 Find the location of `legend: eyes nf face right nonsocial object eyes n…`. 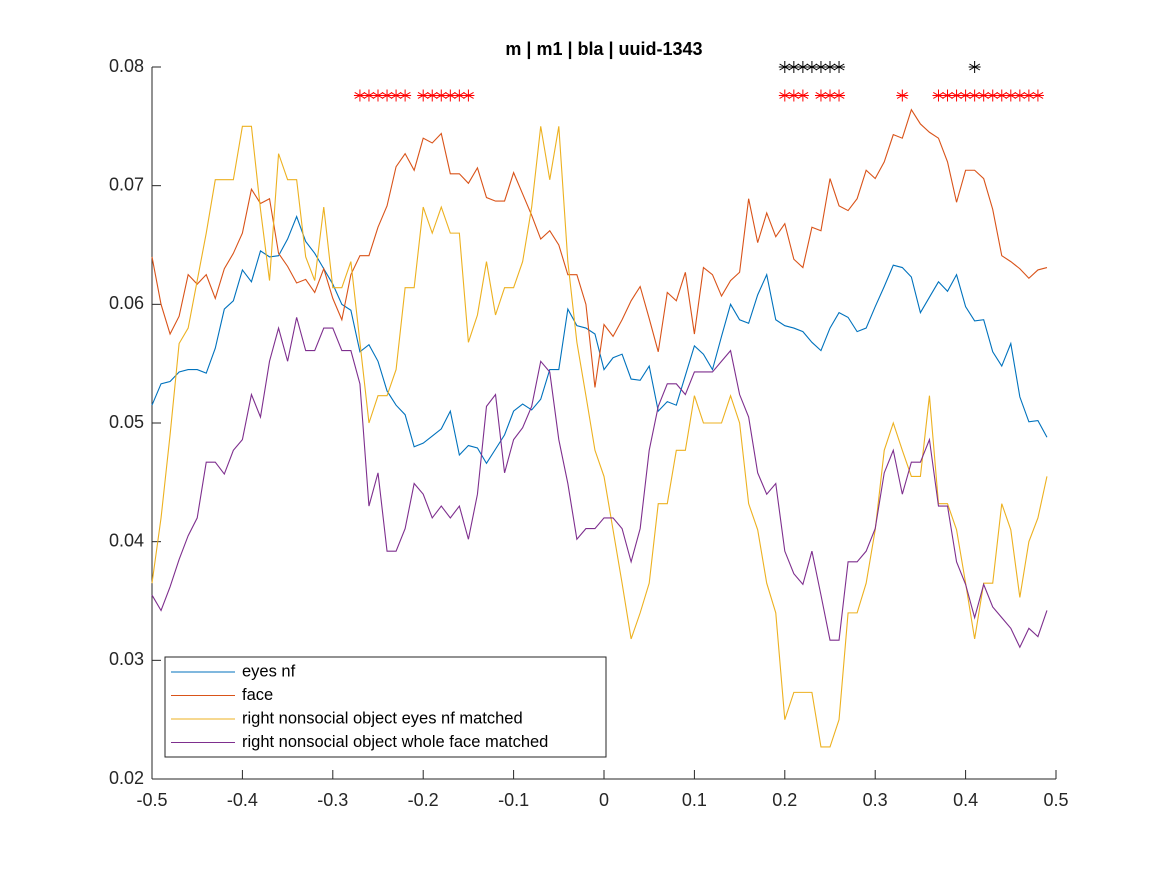

legend: eyes nf face right nonsocial object eyes n… is located at coordinates (385, 707).